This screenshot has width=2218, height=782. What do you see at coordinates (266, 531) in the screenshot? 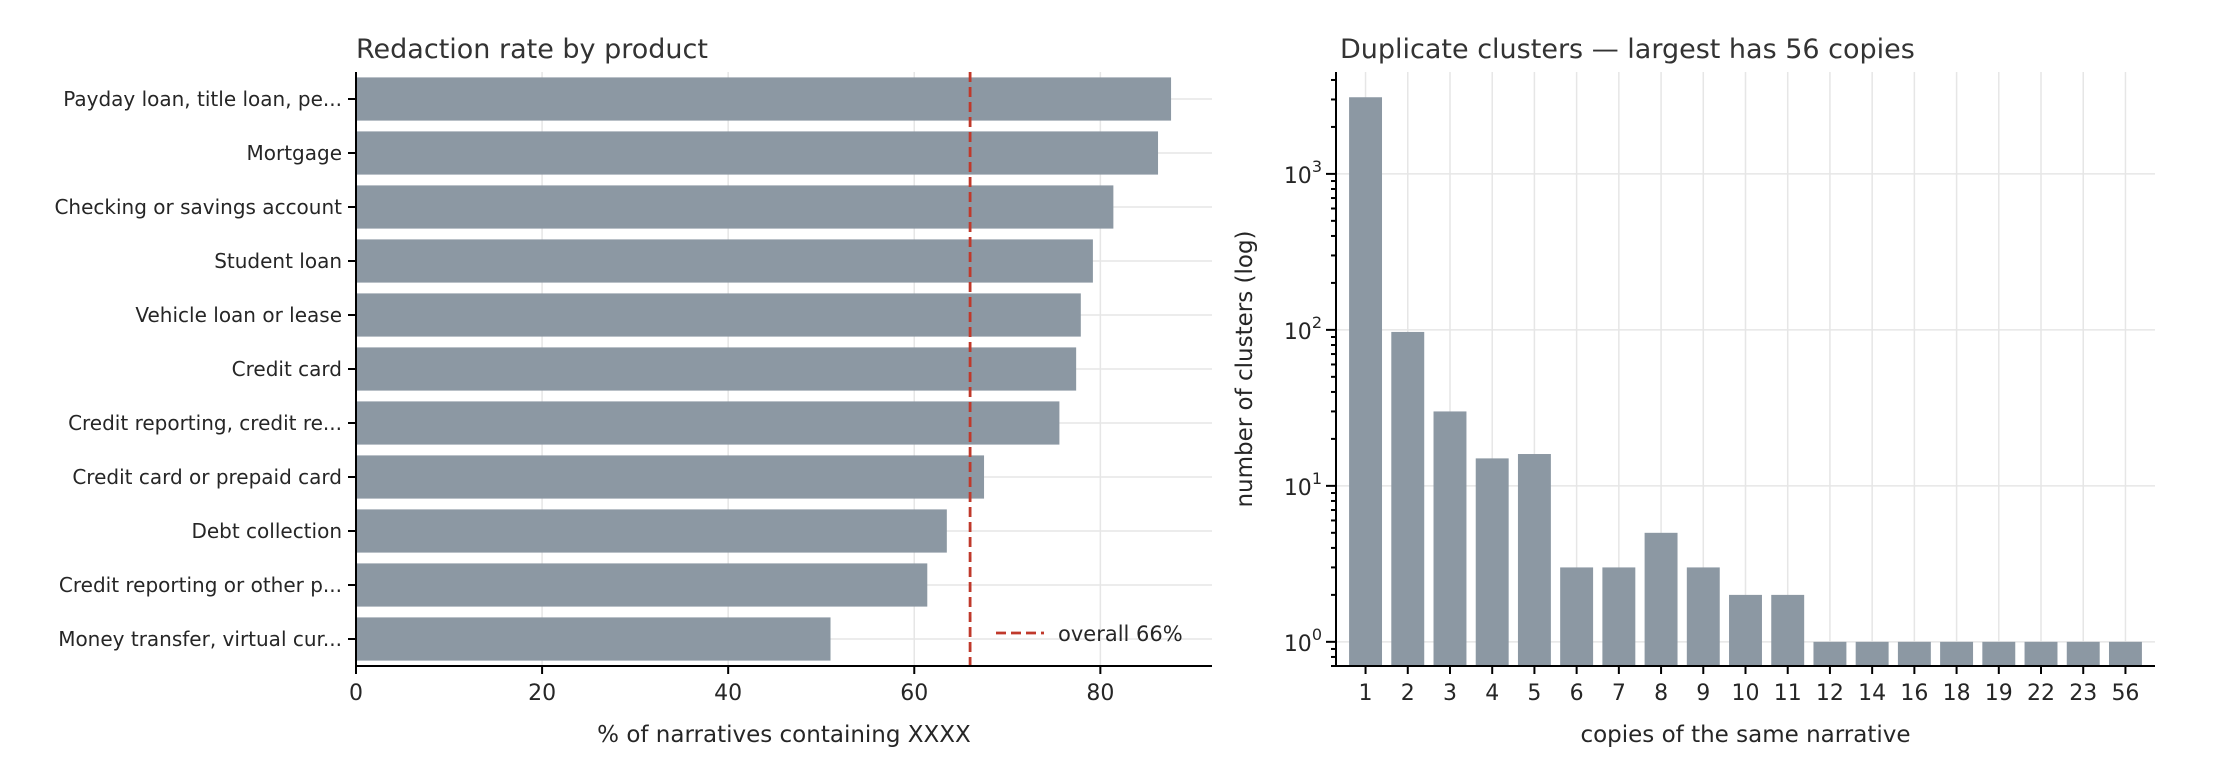
I see `y-tick-label: Debt collection` at bounding box center [266, 531].